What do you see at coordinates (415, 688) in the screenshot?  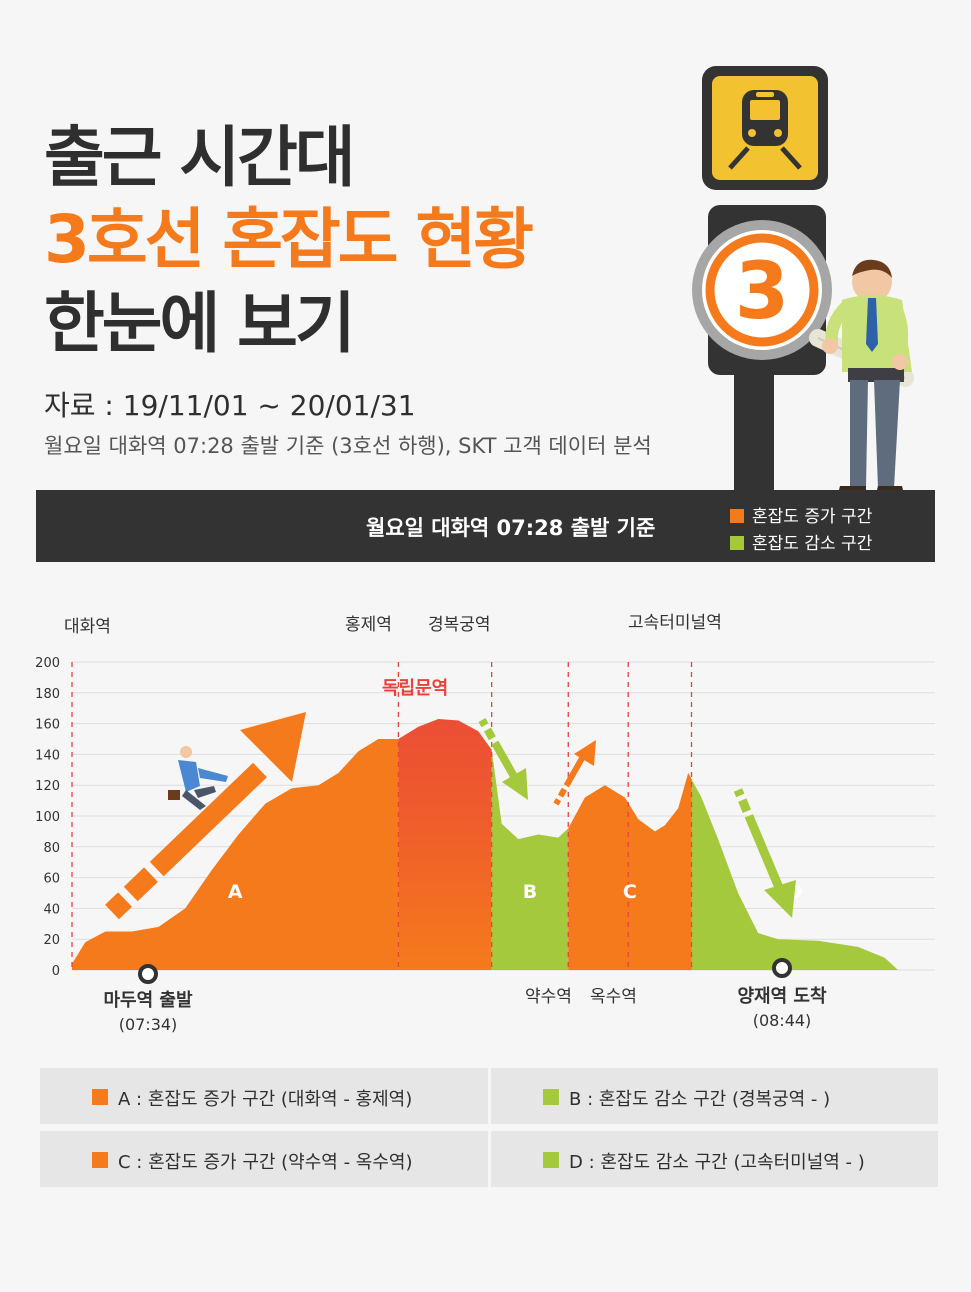 I see `station-label-dongnimmun: 독립문역` at bounding box center [415, 688].